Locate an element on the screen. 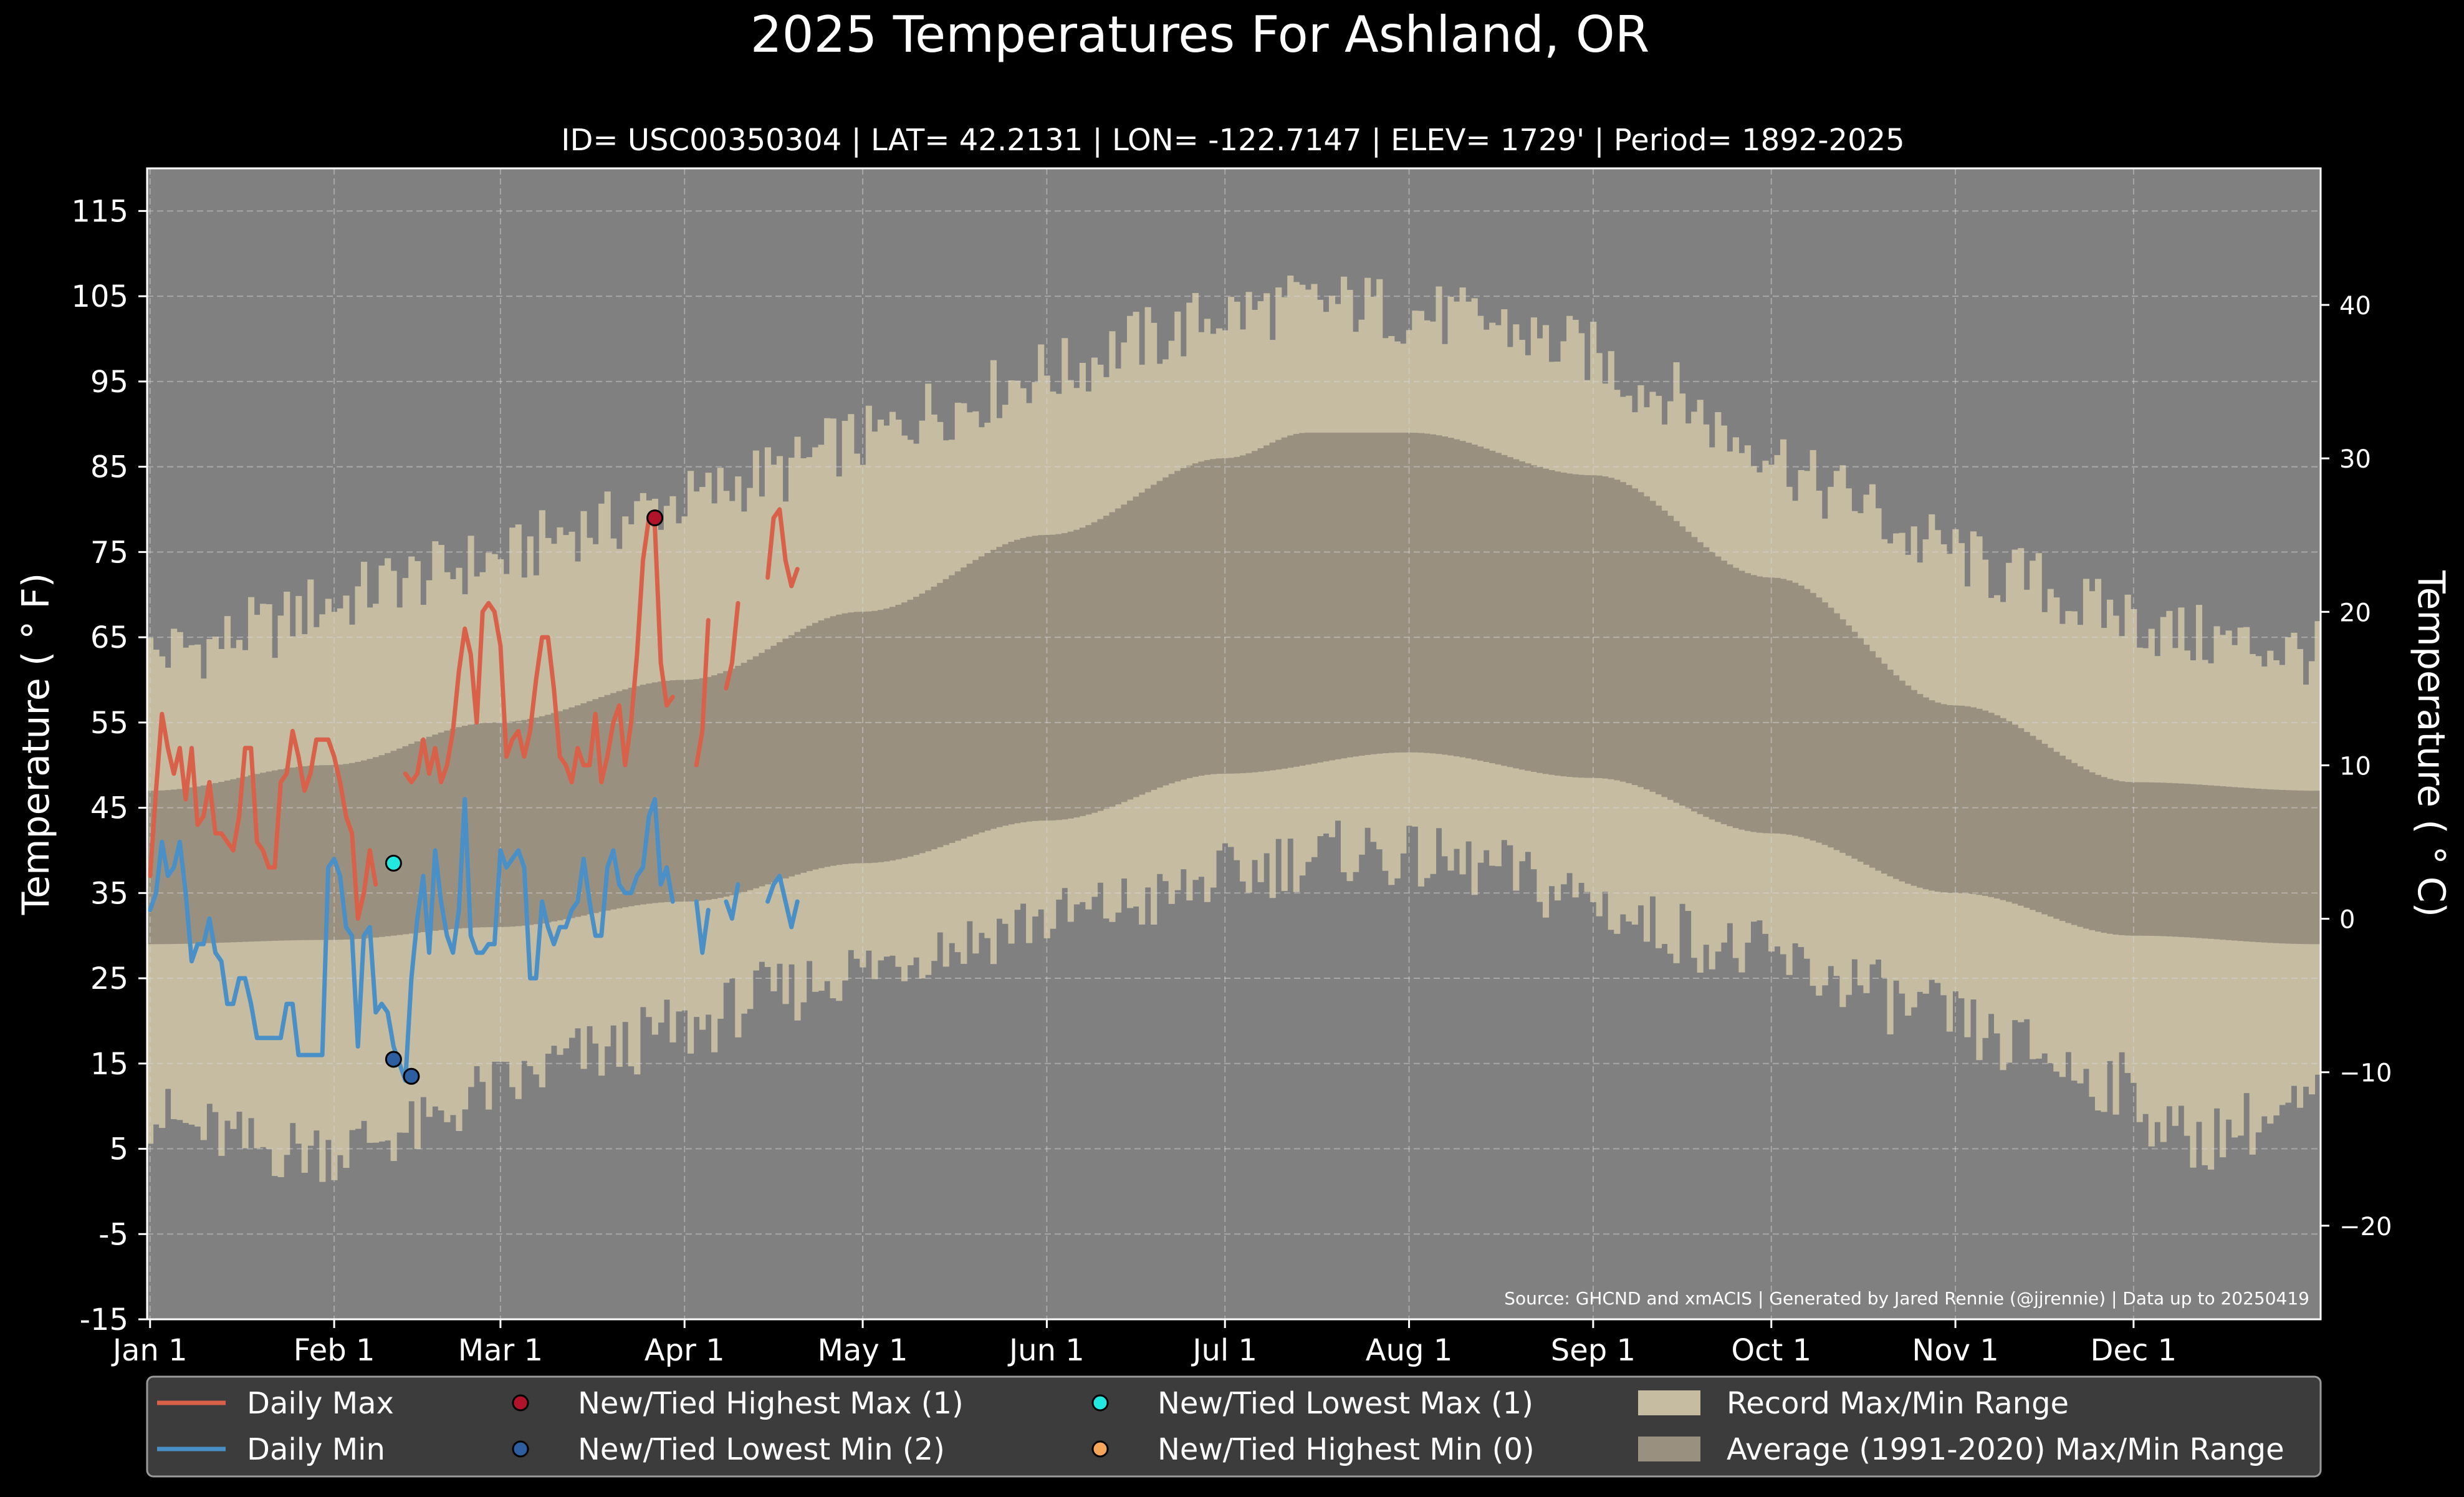 The width and height of the screenshot is (2464, 1497). daily-min-line is located at coordinates (474, 940).